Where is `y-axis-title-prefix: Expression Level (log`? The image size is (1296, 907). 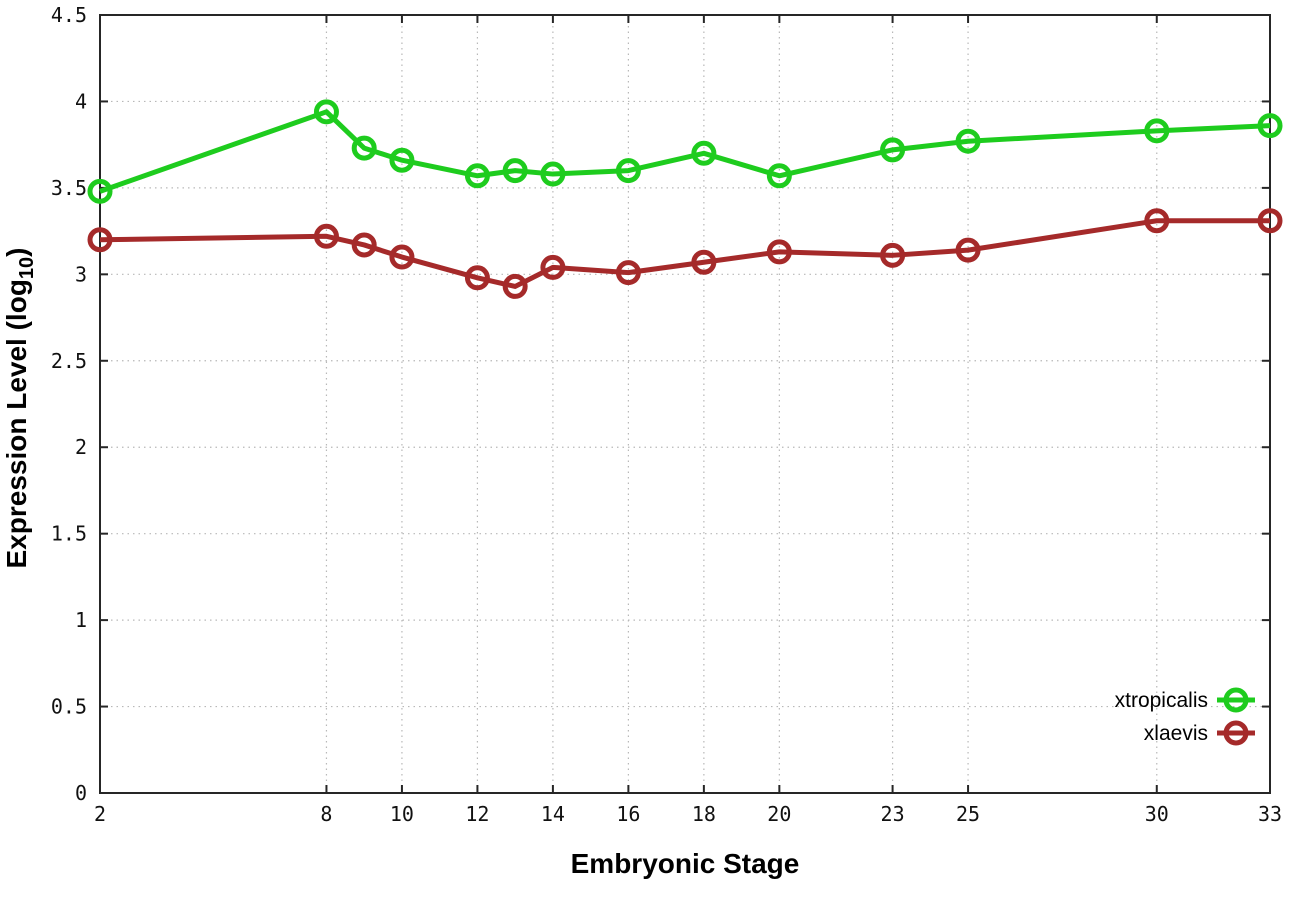 y-axis-title-prefix: Expression Level (log is located at coordinates (17, 424).